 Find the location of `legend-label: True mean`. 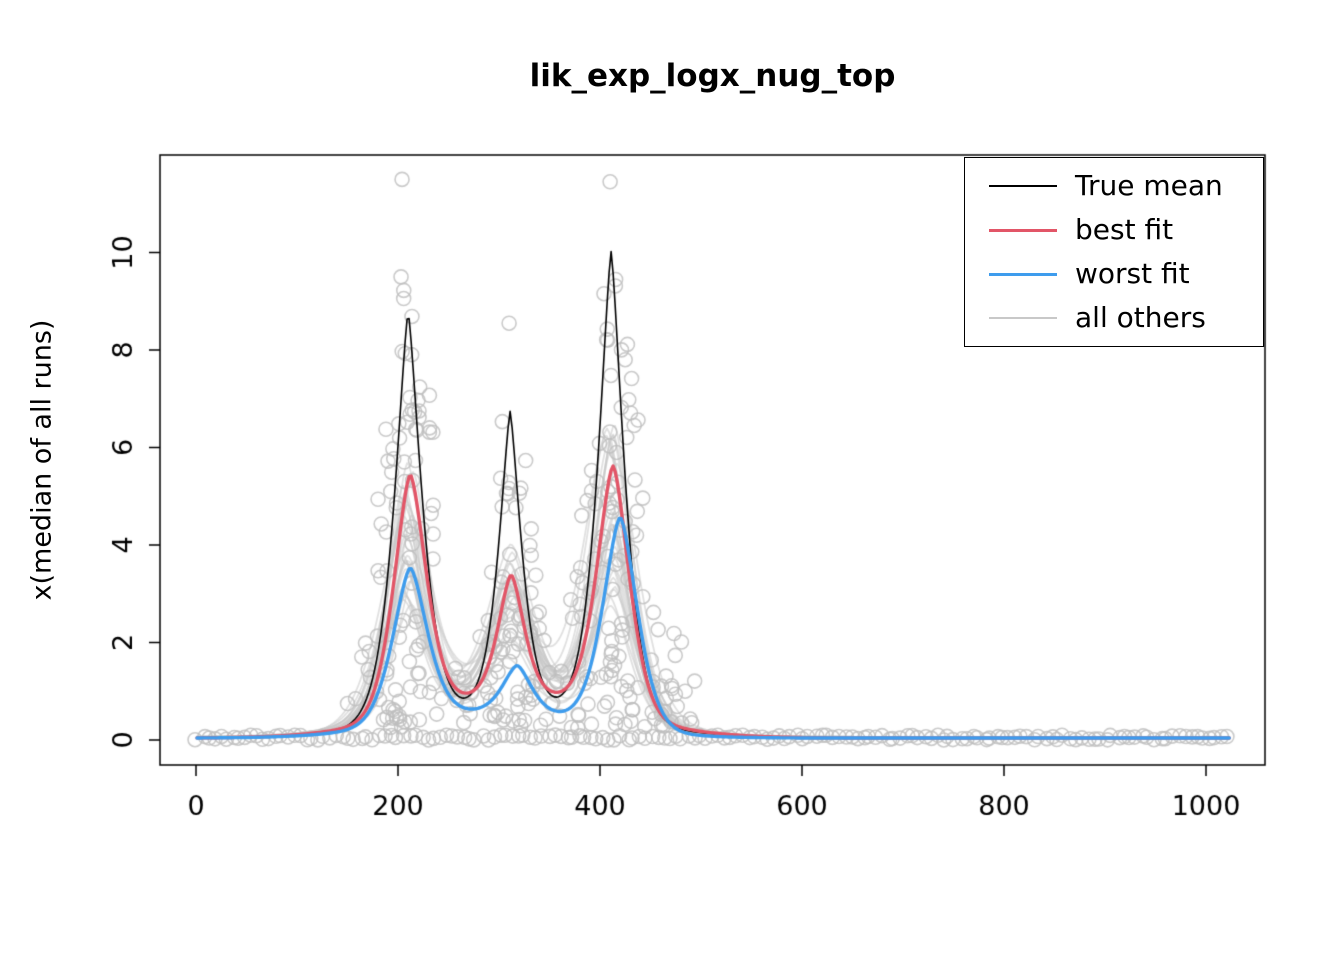

legend-label: True mean is located at coordinates (1149, 185).